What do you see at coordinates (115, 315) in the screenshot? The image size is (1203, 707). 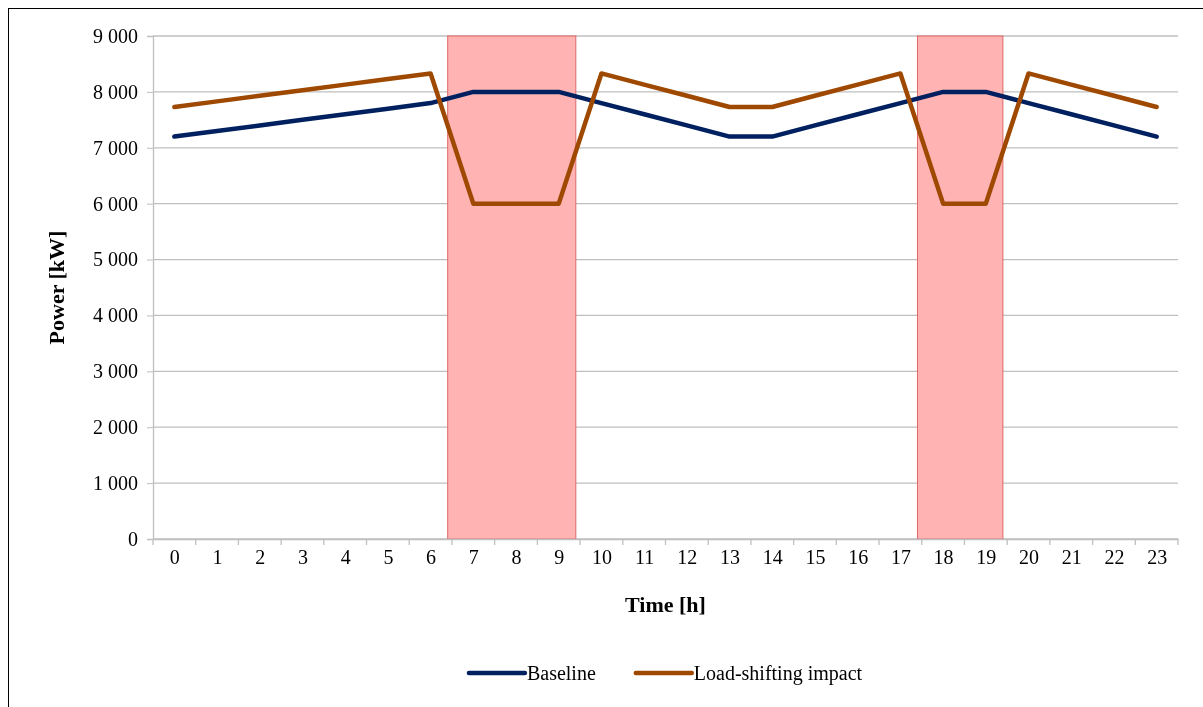 I see `y-tick-label: 4 000` at bounding box center [115, 315].